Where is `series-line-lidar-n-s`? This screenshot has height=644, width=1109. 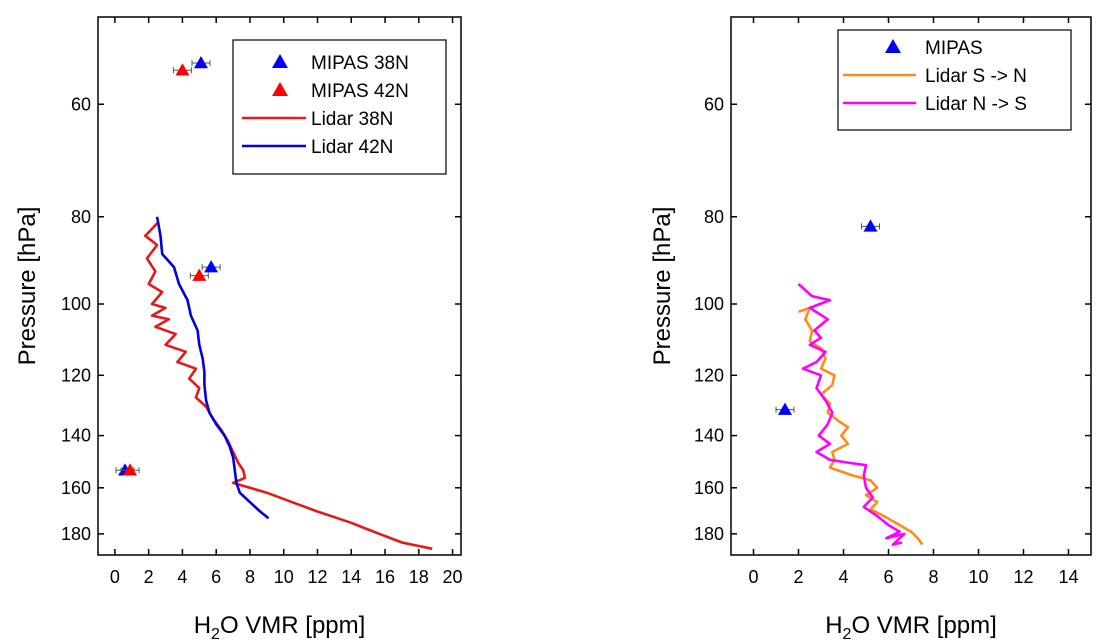
series-line-lidar-n-s is located at coordinates (851, 414).